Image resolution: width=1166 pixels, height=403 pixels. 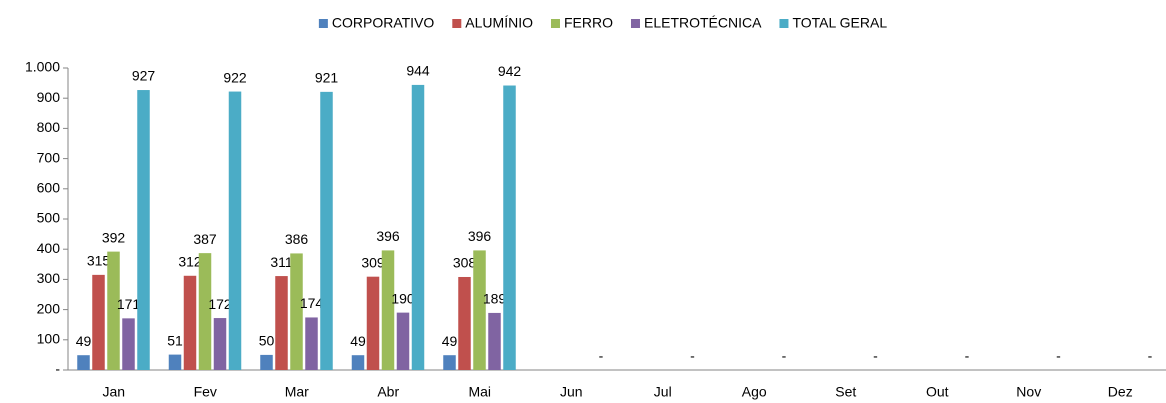 I want to click on x-tick-label: Dez, so click(x=1120, y=392).